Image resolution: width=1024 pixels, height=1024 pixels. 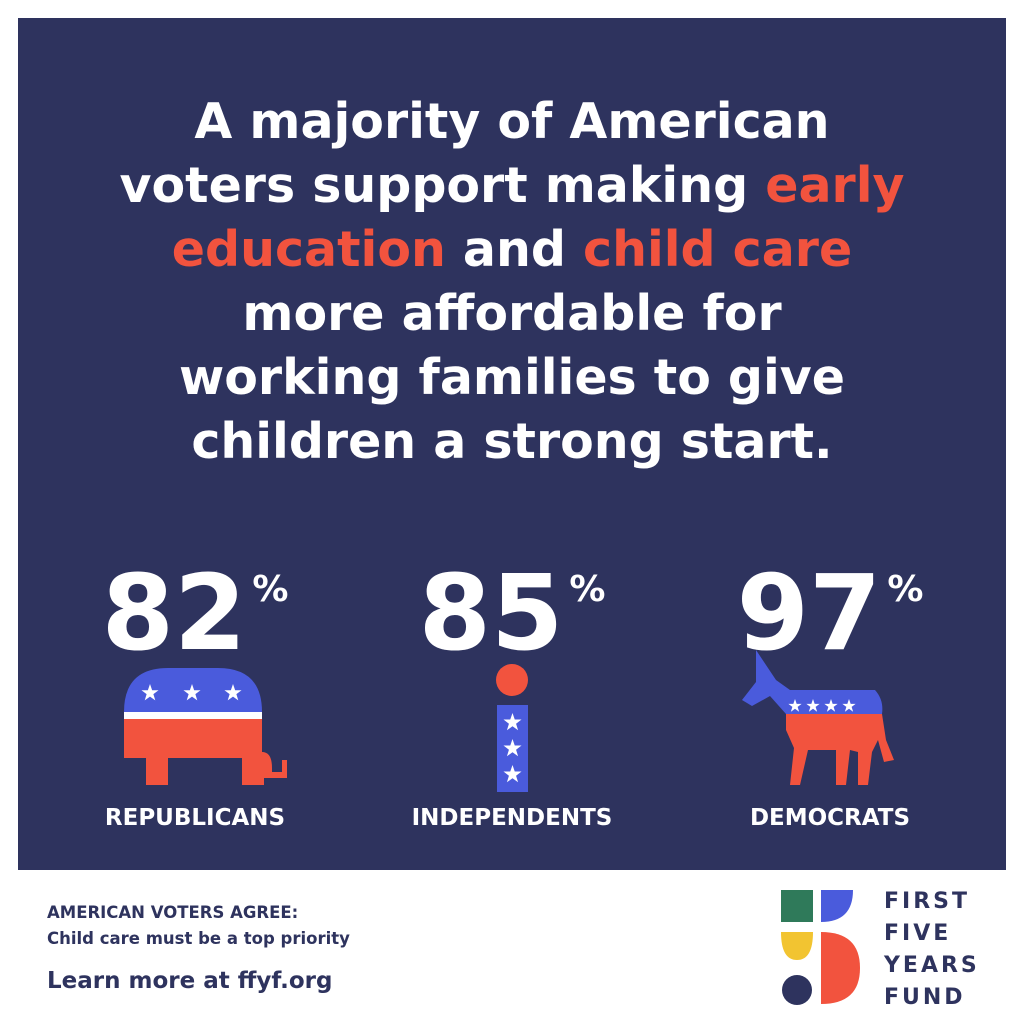 I want to click on logo-mark, so click(x=820, y=947).